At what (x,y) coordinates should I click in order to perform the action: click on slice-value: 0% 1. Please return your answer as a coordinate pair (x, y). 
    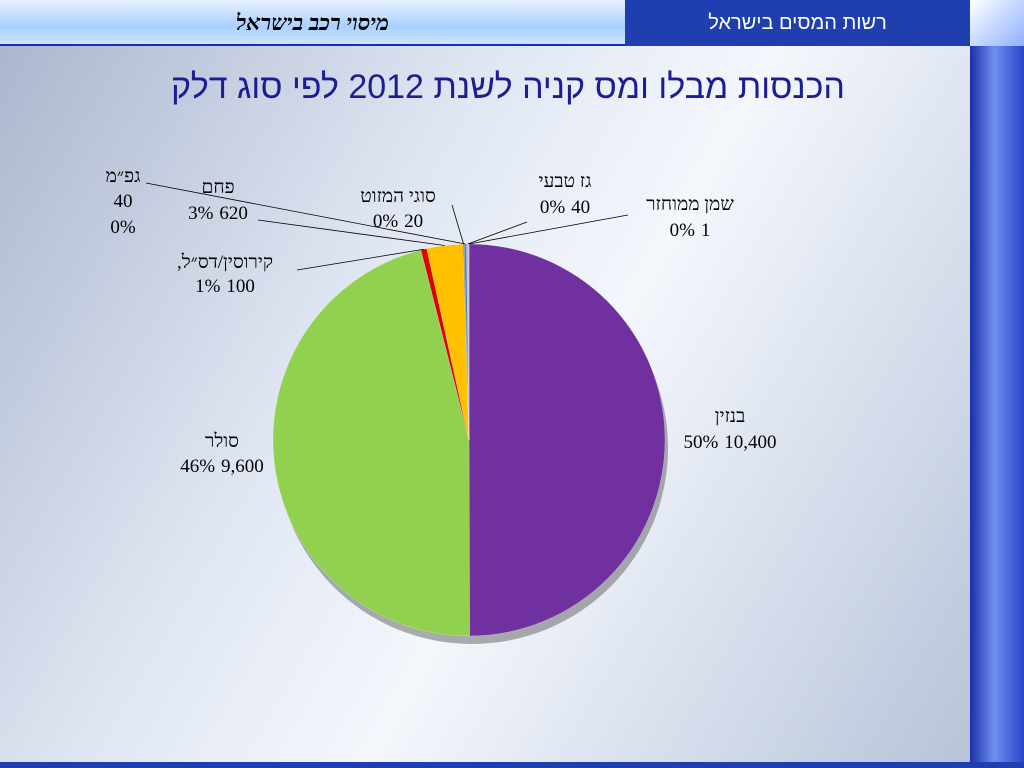
    Looking at the image, I should click on (690, 230).